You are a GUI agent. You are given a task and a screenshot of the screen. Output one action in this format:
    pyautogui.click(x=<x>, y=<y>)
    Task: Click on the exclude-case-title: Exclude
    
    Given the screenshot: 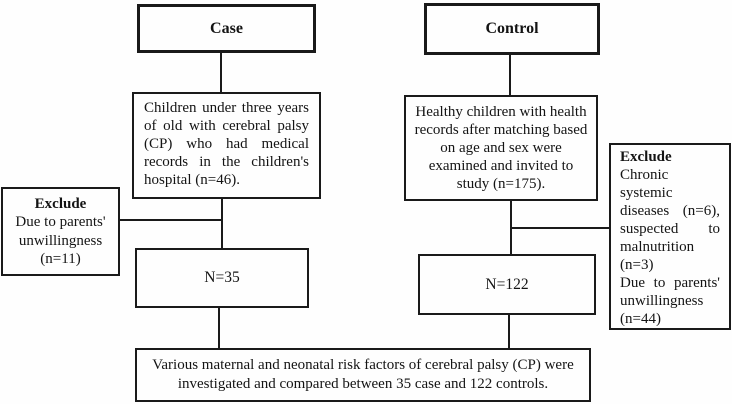 What is the action you would take?
    pyautogui.click(x=60, y=203)
    